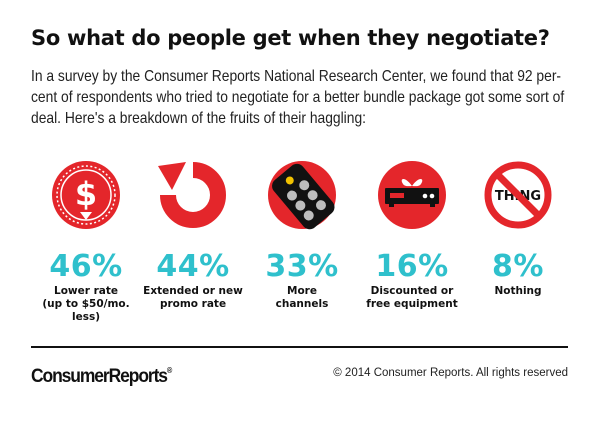 This screenshot has width=598, height=427. I want to click on stat-percent: 16%, so click(412, 266).